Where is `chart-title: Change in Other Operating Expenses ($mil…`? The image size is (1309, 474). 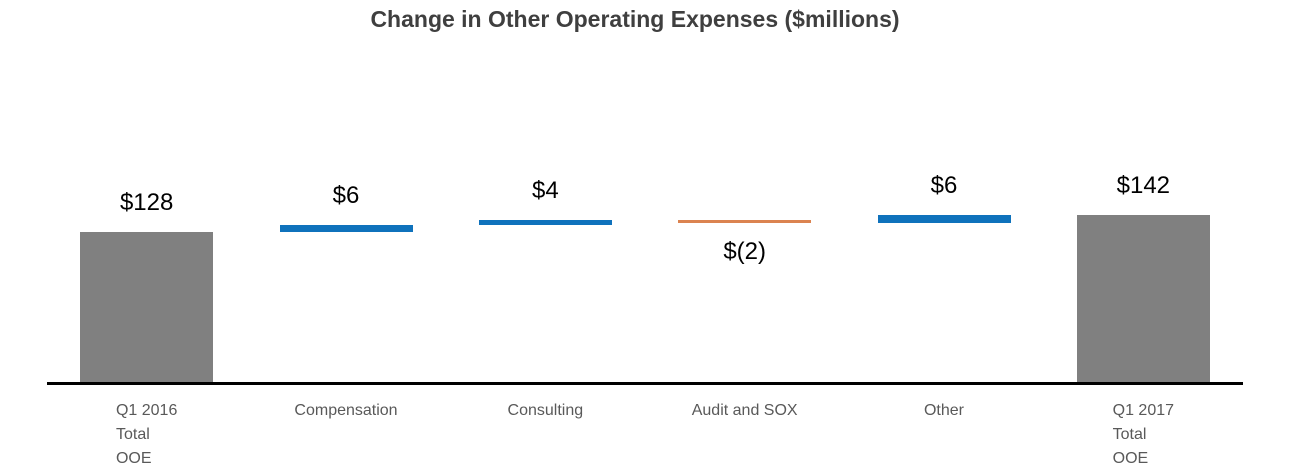
chart-title: Change in Other Operating Expenses ($mil… is located at coordinates (635, 19).